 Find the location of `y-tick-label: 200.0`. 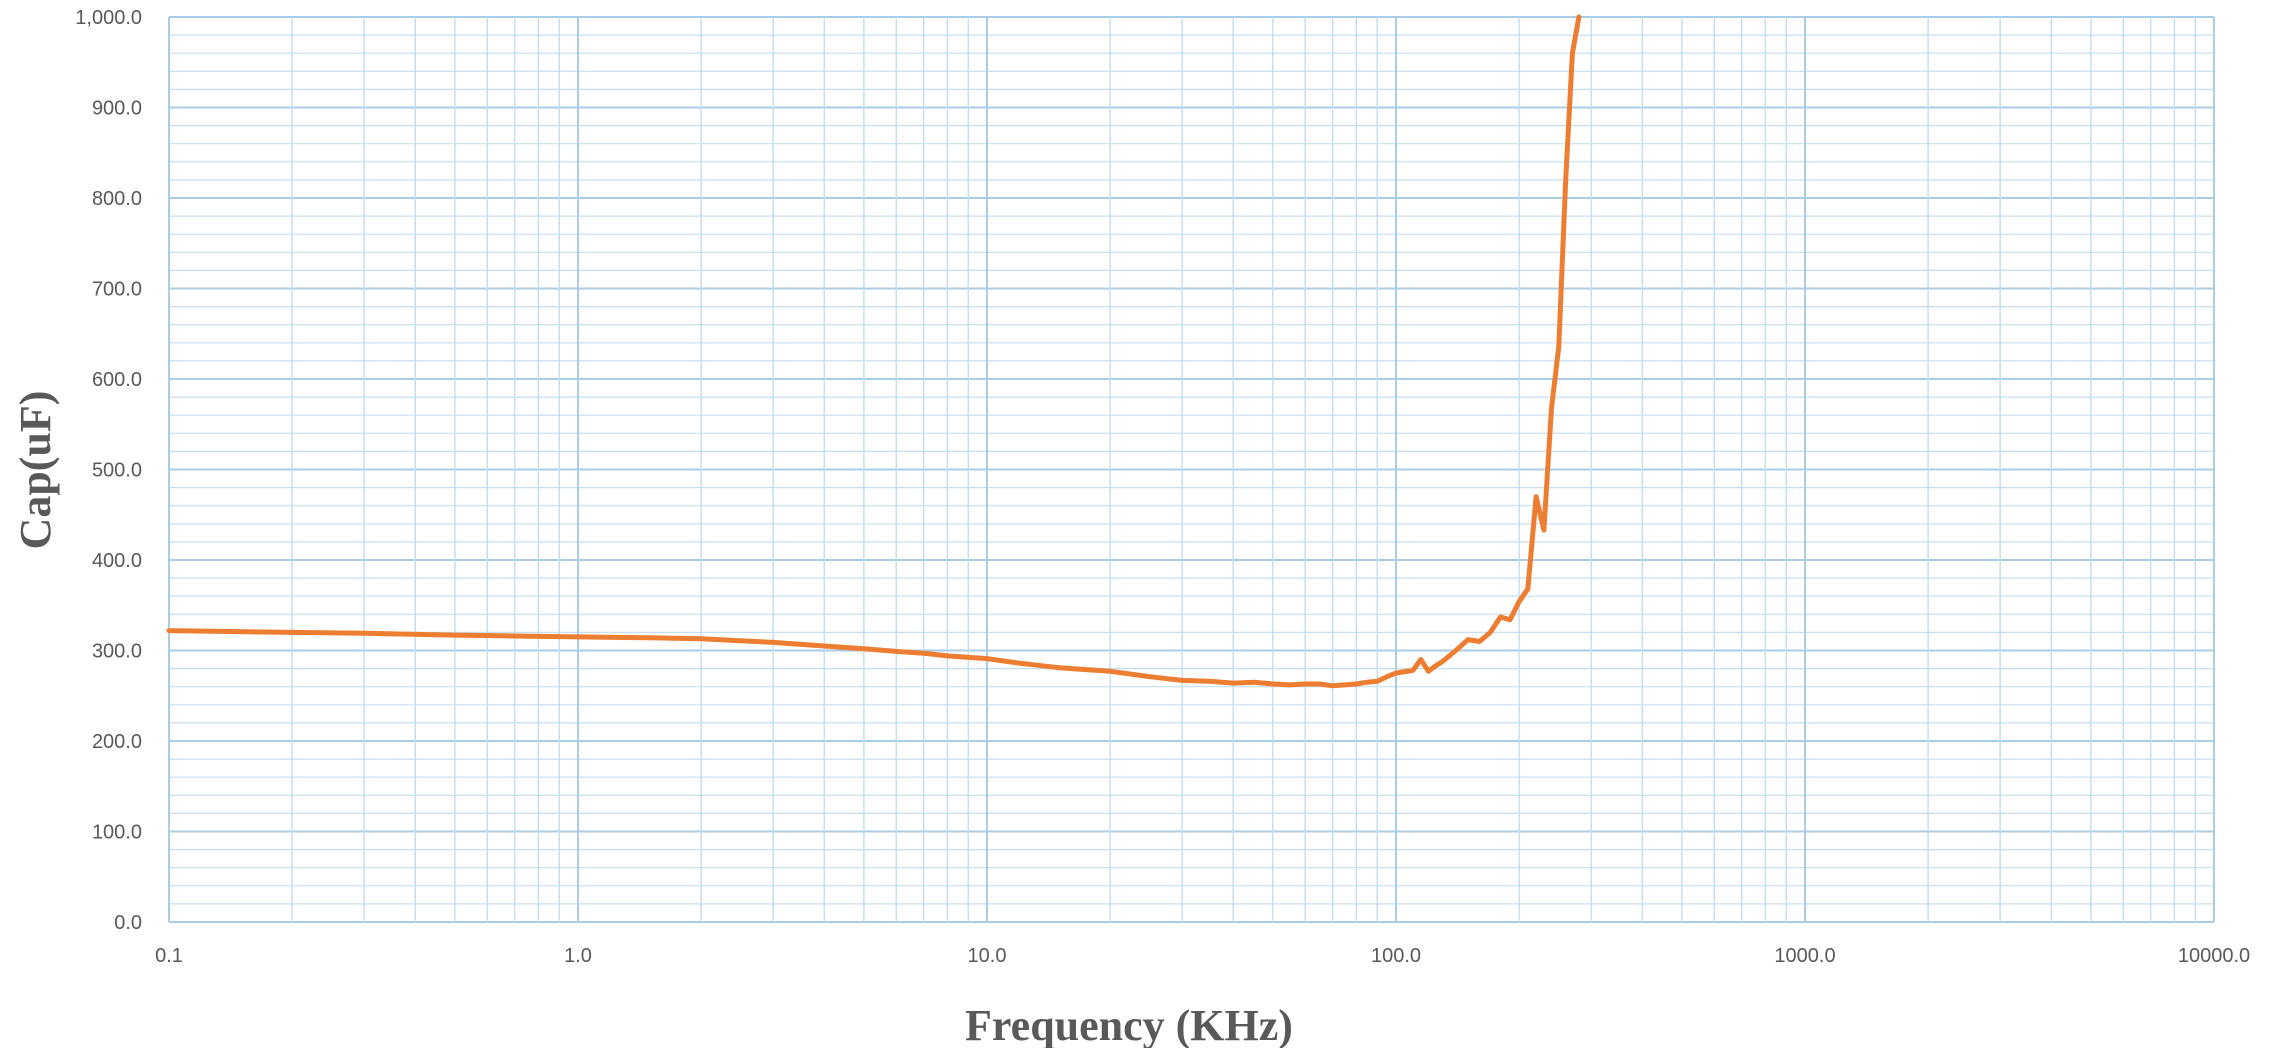

y-tick-label: 200.0 is located at coordinates (117, 742).